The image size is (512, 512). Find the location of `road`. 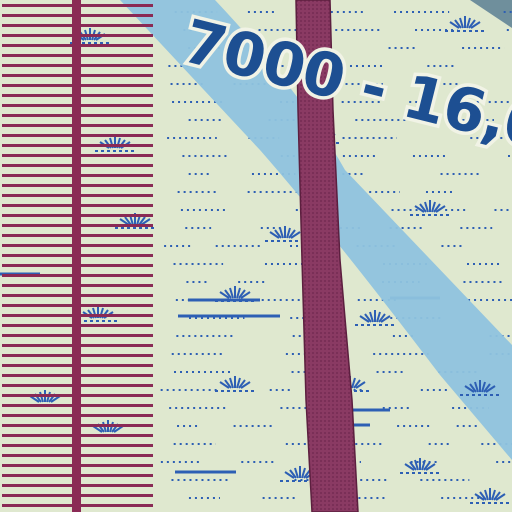

road is located at coordinates (327, 256).